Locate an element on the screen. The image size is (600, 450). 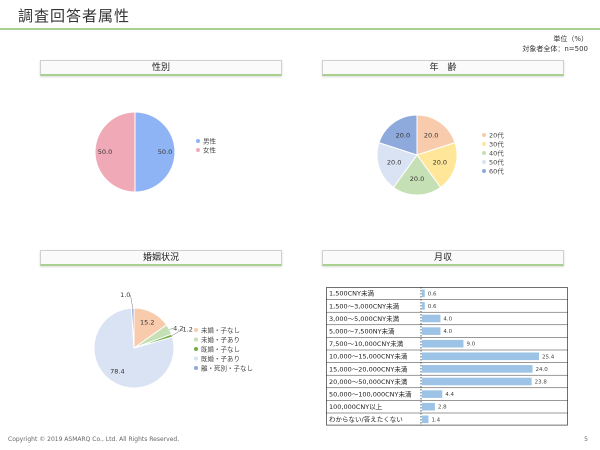
category-label: わからない/答えたくない is located at coordinates (366, 419).